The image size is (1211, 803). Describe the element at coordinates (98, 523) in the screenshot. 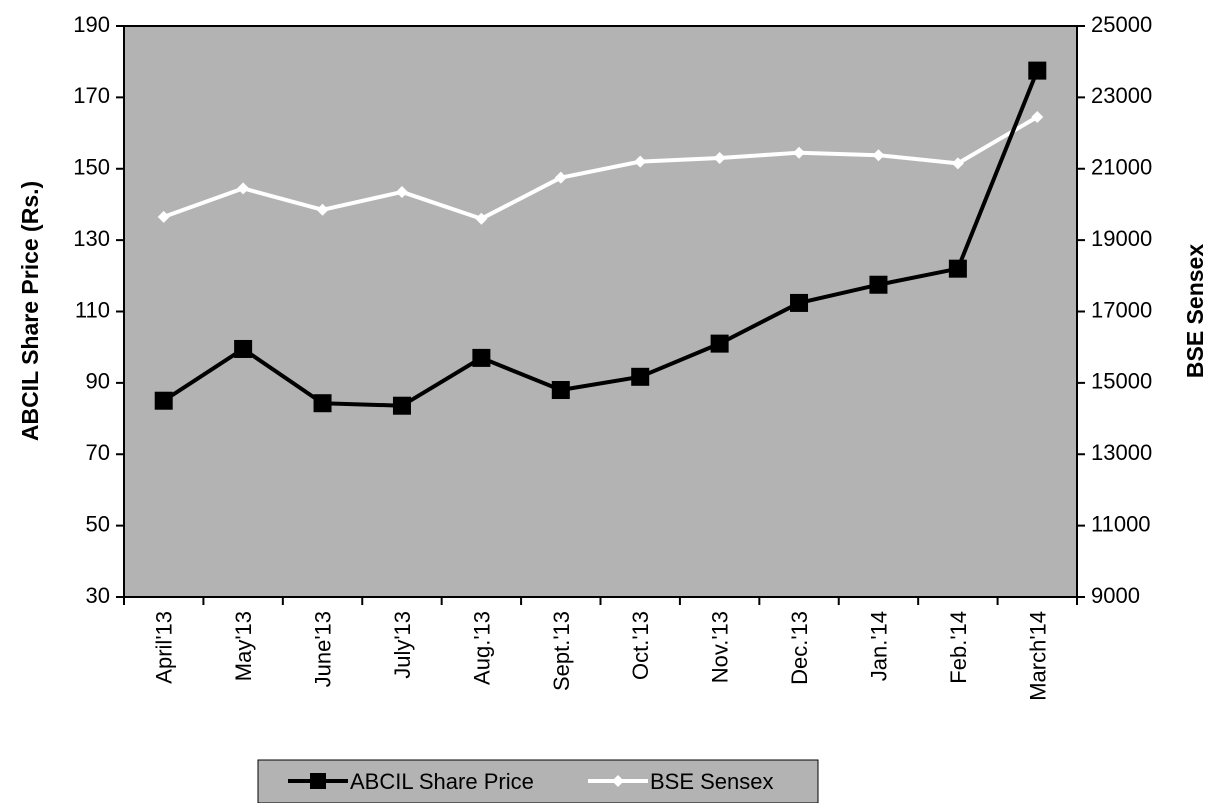

I see `left-tick-label: 50` at that location.